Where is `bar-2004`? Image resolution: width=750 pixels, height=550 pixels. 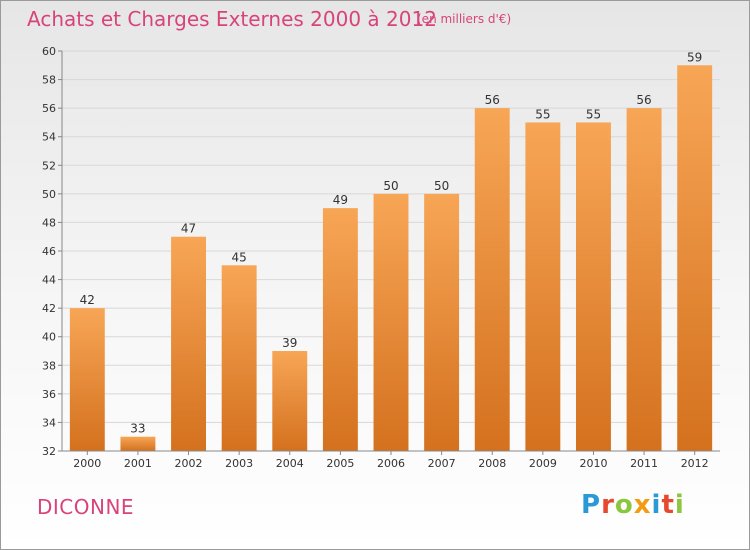
bar-2004 is located at coordinates (290, 401).